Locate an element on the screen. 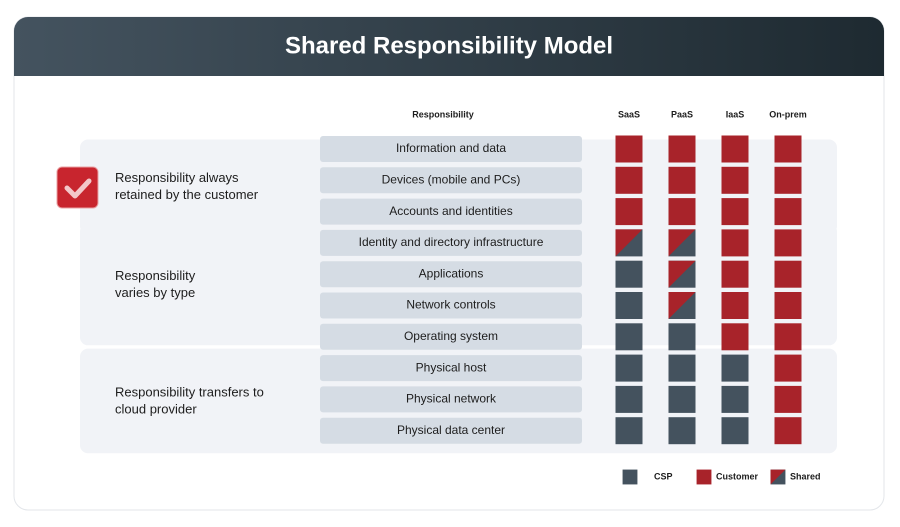  column-header: Responsibility is located at coordinates (443, 114).